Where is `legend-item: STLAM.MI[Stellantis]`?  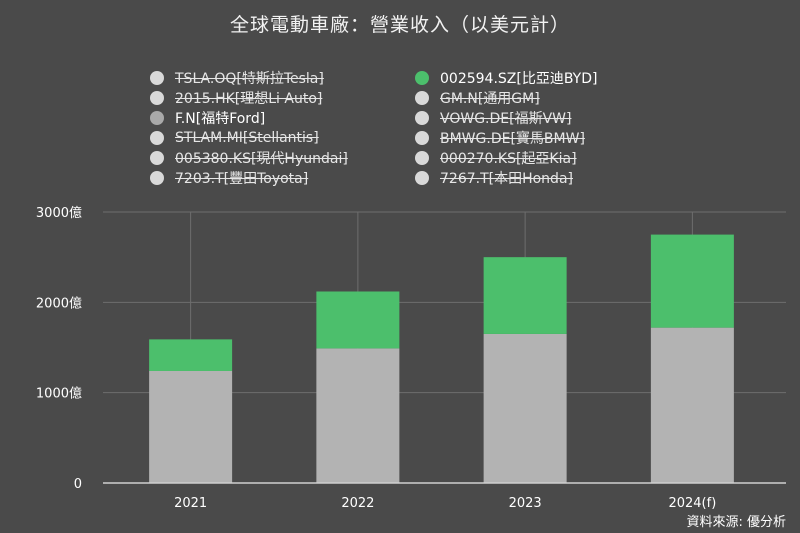
legend-item: STLAM.MI[Stellantis] is located at coordinates (282, 138).